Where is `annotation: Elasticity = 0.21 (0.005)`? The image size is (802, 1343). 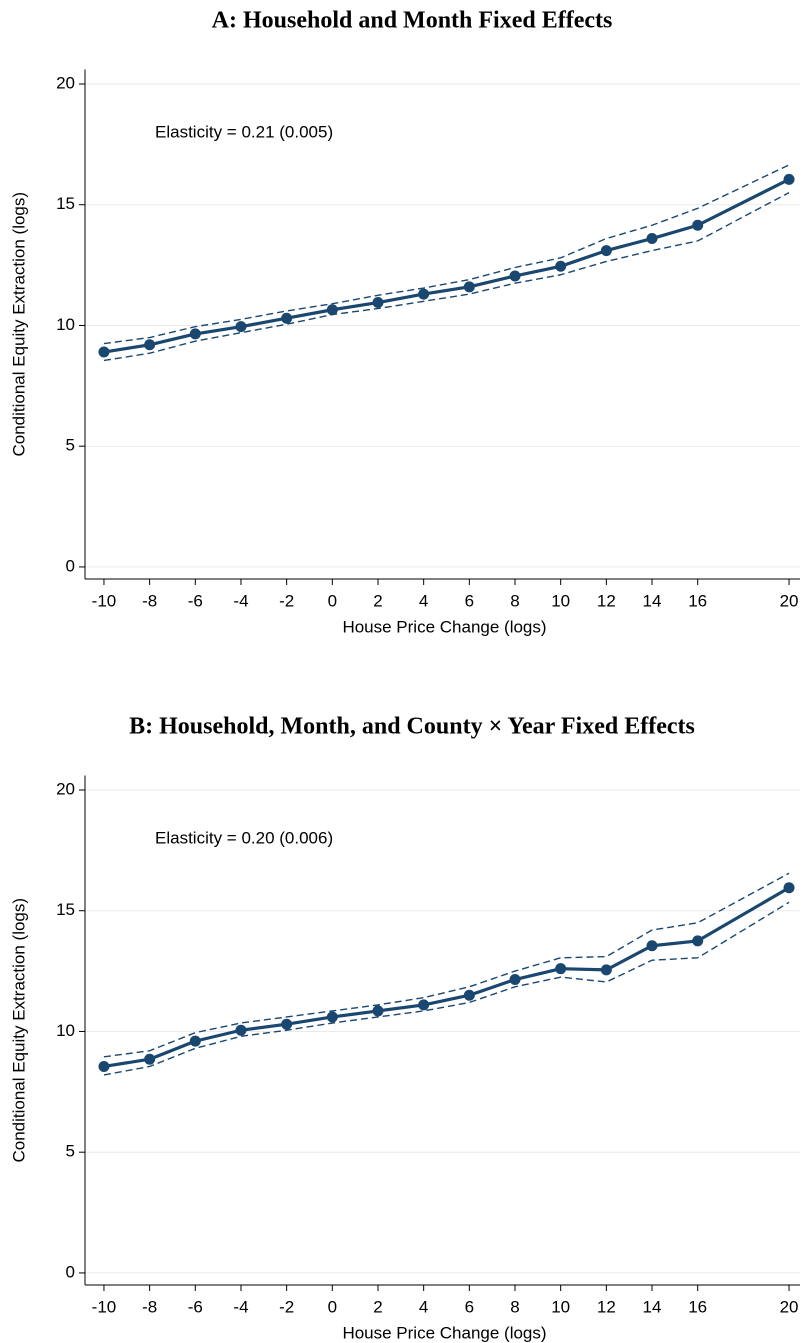
annotation: Elasticity = 0.21 (0.005) is located at coordinates (244, 131).